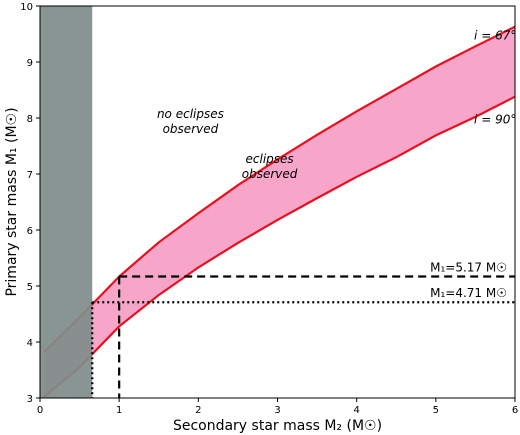 This screenshot has height=435, width=520. What do you see at coordinates (12, 201) in the screenshot?
I see `y-axis-title: Primary star mass M₁ (M☉)` at bounding box center [12, 201].